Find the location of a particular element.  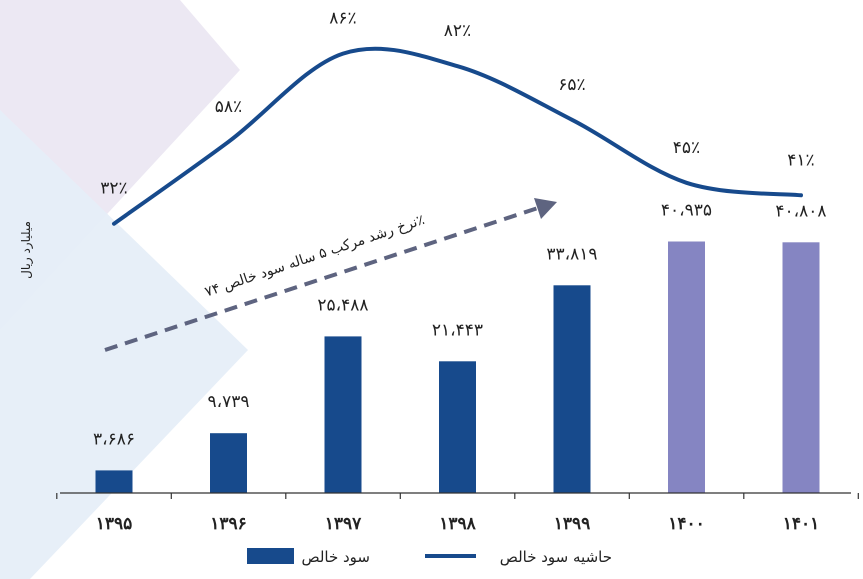

bar-value-label-6: ۴۰،۸۰۸ is located at coordinates (800, 211).